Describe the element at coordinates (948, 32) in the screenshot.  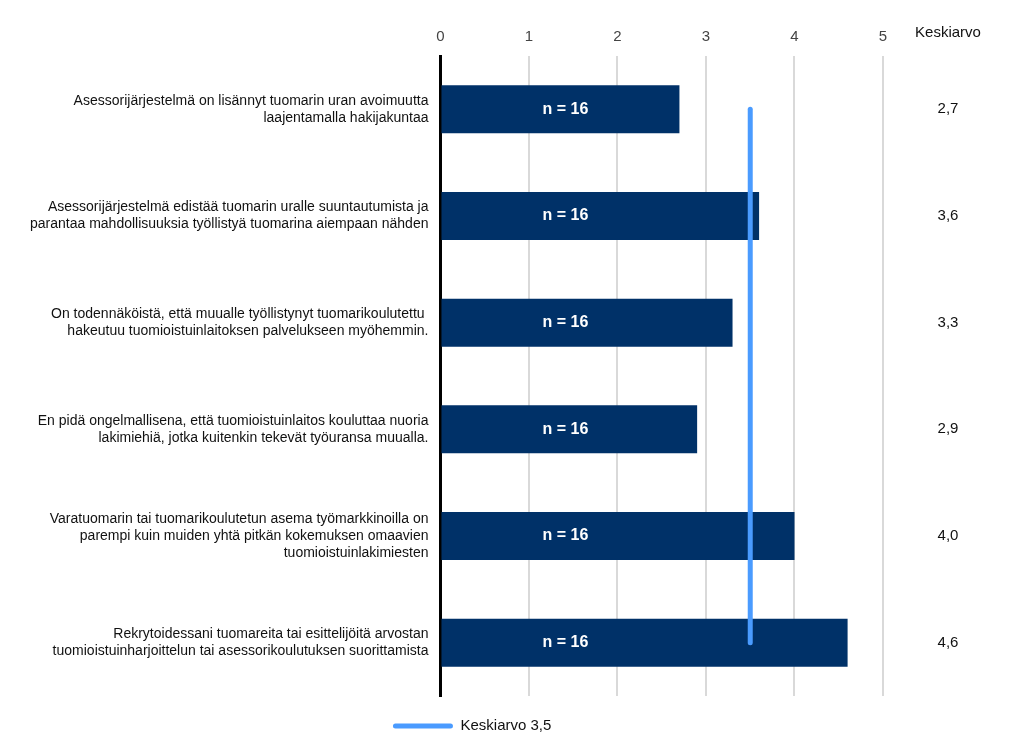
I see `text: Keskiarvo` at that location.